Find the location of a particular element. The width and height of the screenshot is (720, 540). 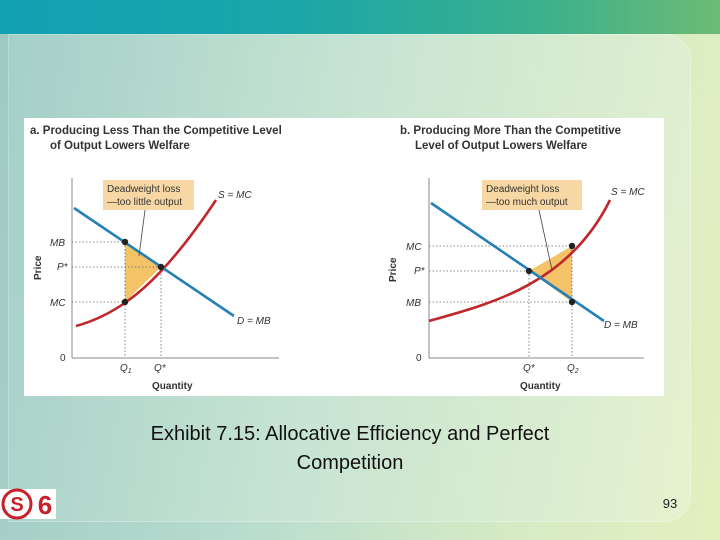

panel-b-x-axis-label: Quantity is located at coordinates (540, 386).